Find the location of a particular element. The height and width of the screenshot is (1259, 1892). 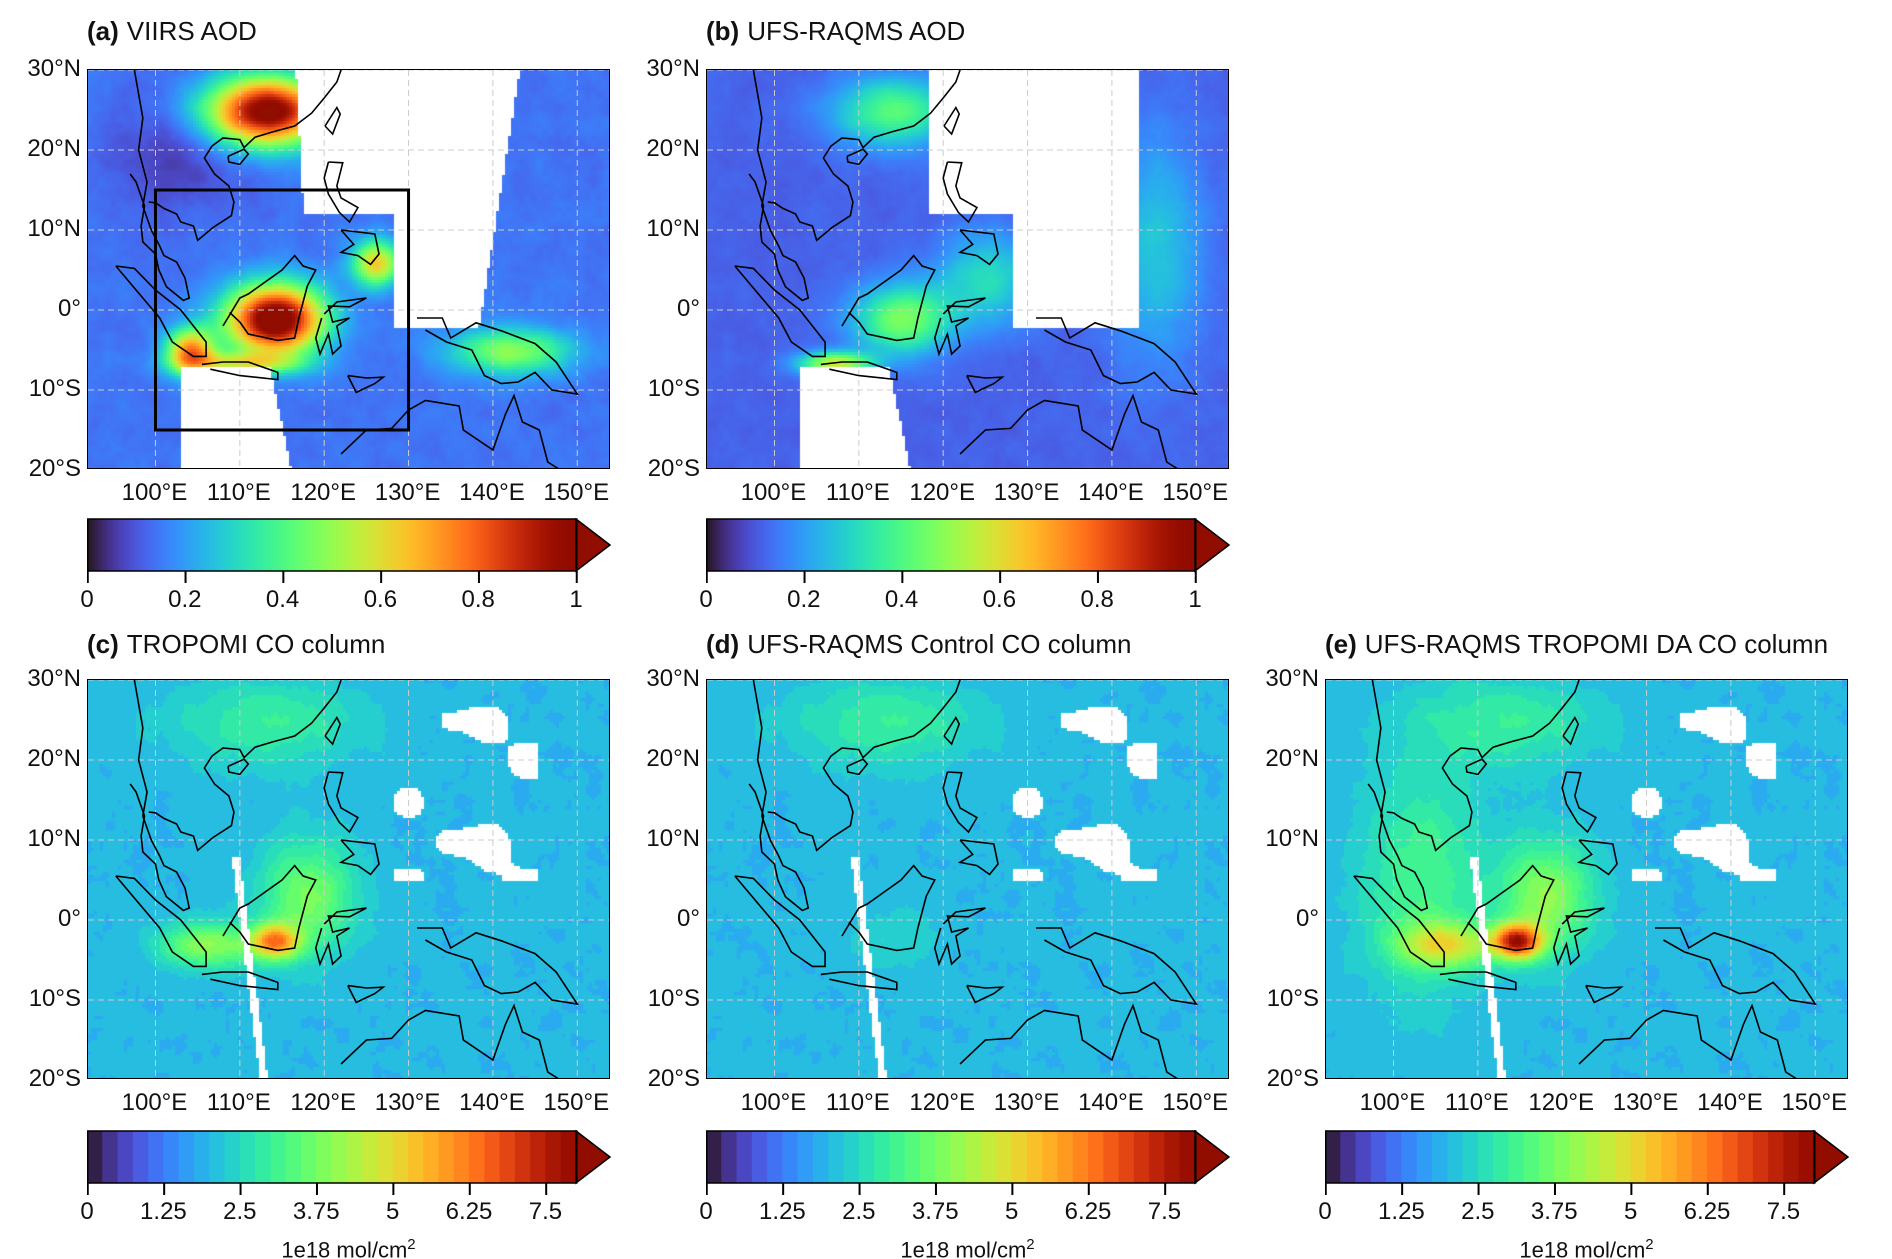

heatmap-a is located at coordinates (348, 269).